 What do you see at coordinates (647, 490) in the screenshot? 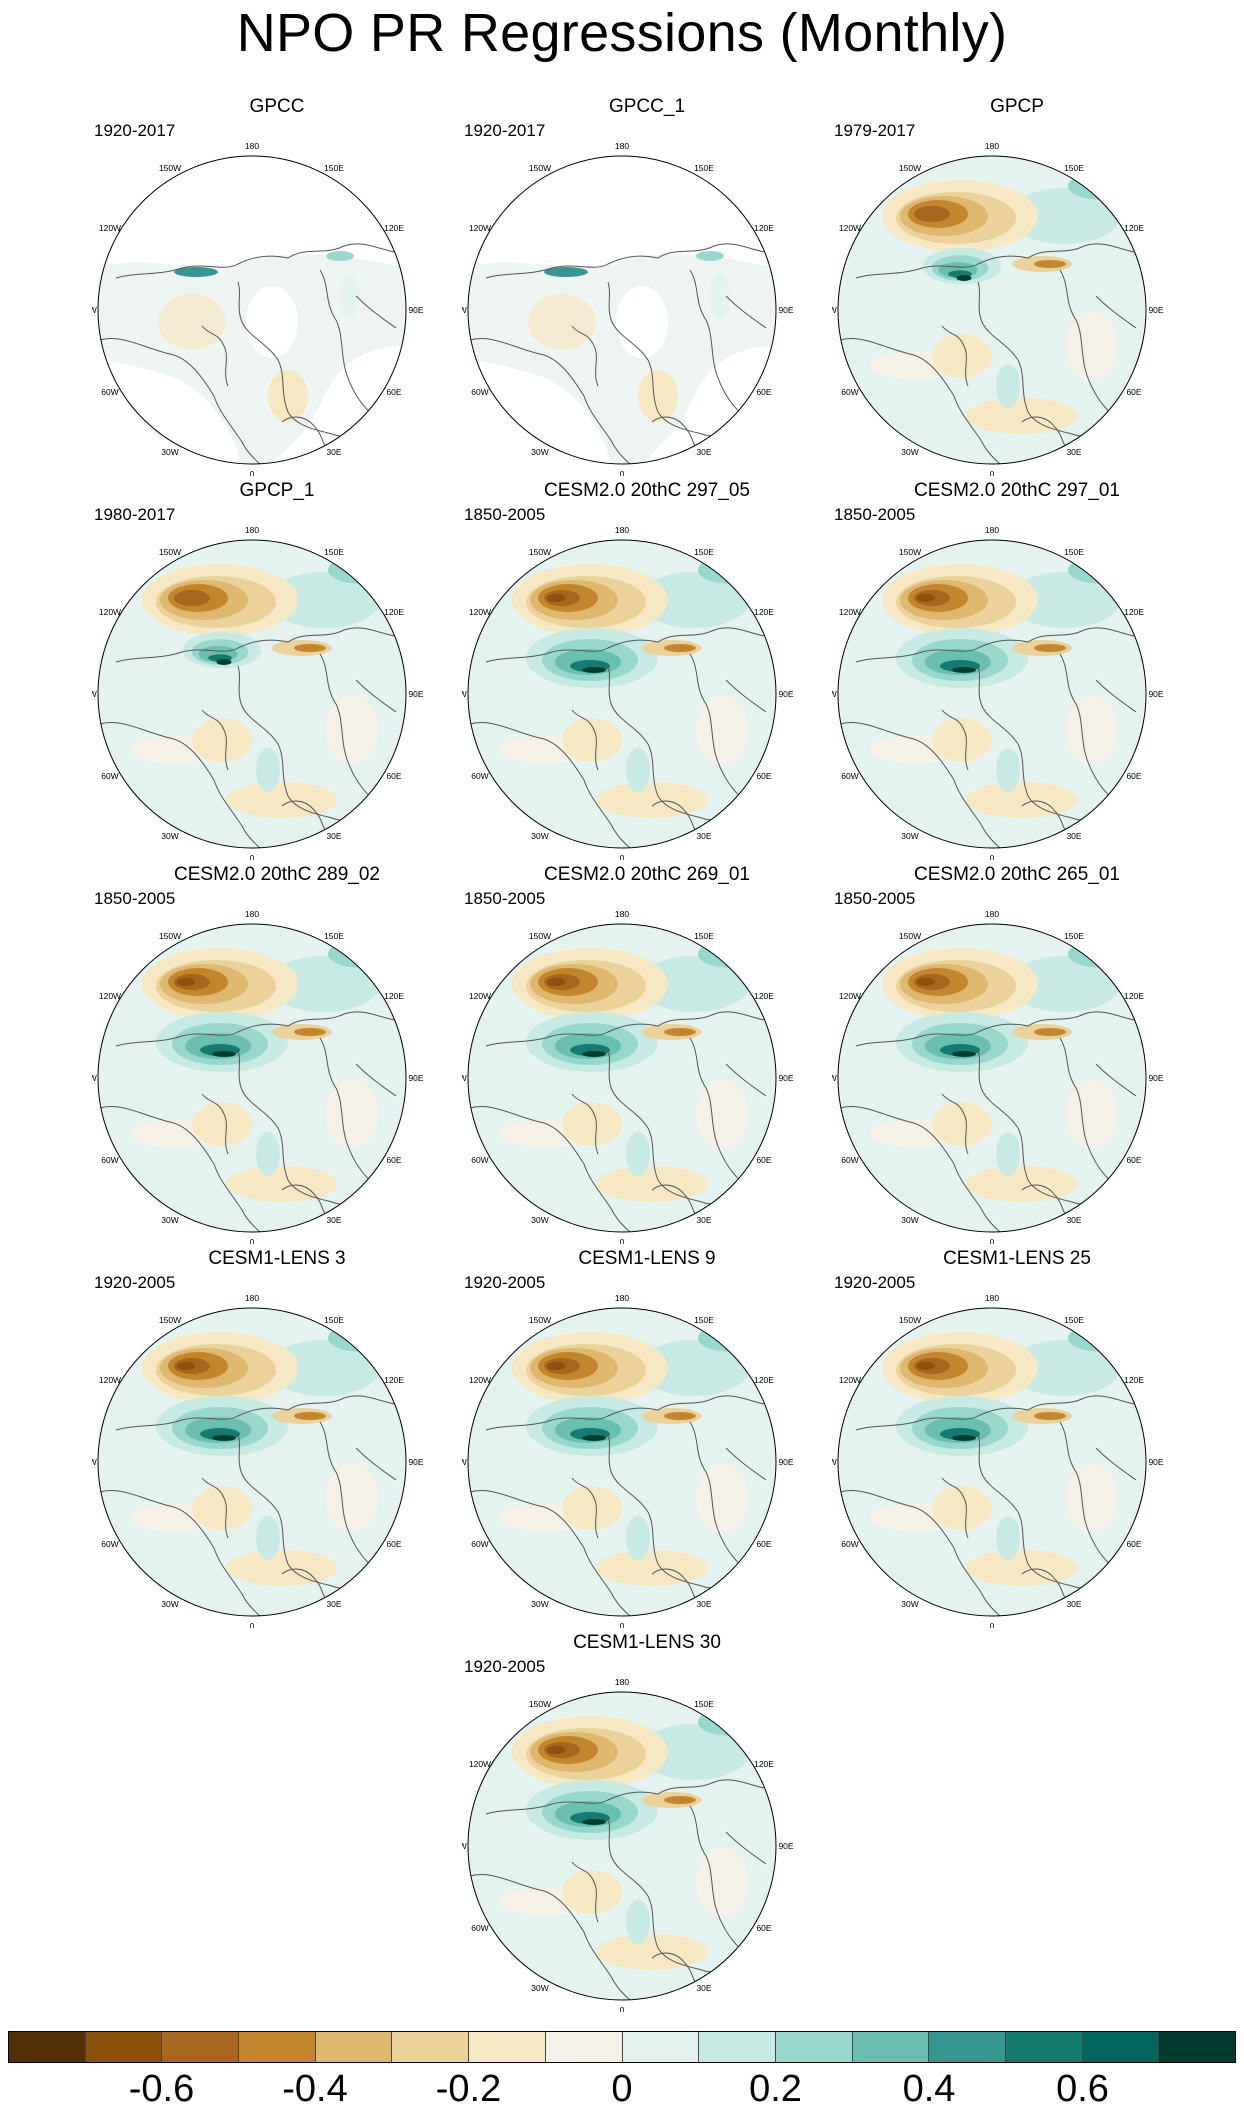
I see `panel-title: CESM2.0 20thC 297_05` at bounding box center [647, 490].